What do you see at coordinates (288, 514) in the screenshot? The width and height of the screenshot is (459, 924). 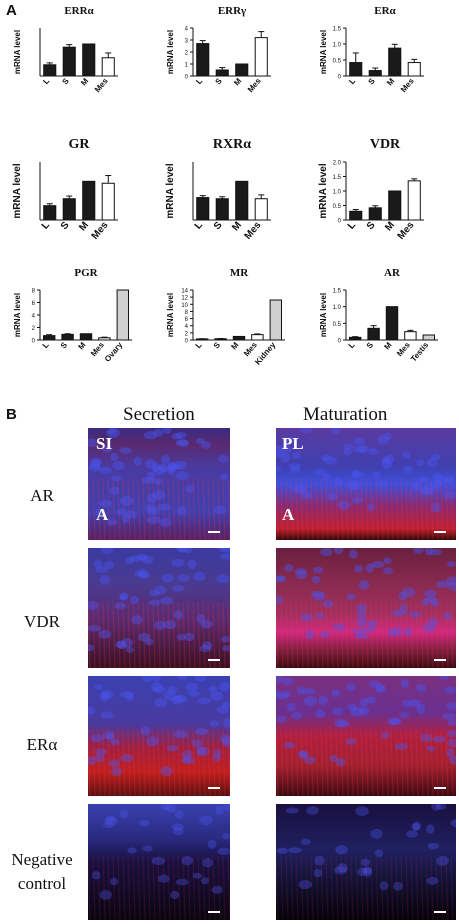 I see `overlay-a-maturation: A` at bounding box center [288, 514].